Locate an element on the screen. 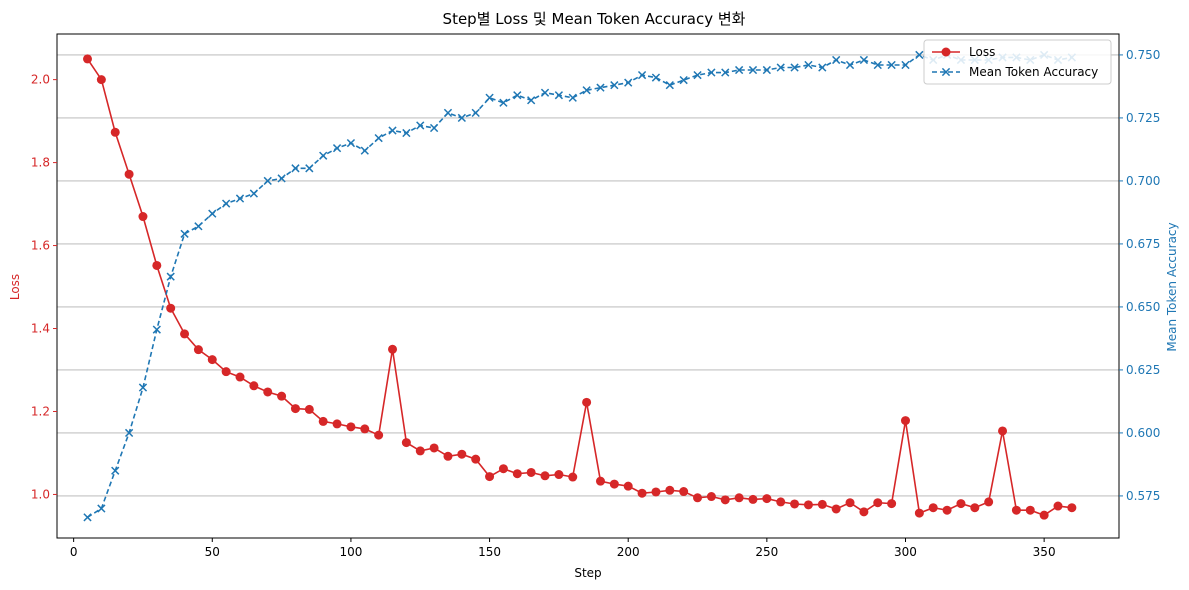 This screenshot has height=590, width=1189. legend-label: Mean Token Accuracy is located at coordinates (1033, 72).